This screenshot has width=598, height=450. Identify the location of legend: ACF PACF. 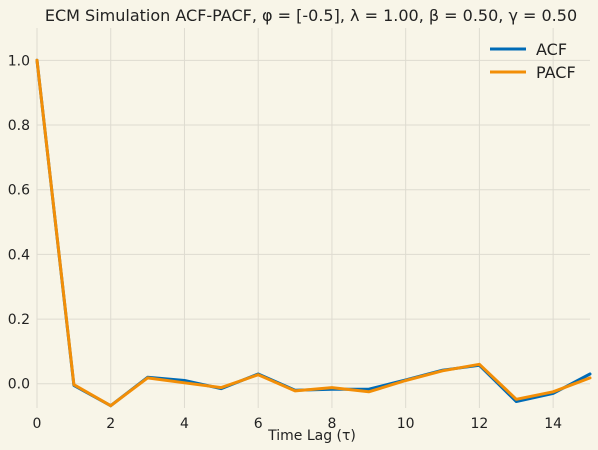
(533, 61).